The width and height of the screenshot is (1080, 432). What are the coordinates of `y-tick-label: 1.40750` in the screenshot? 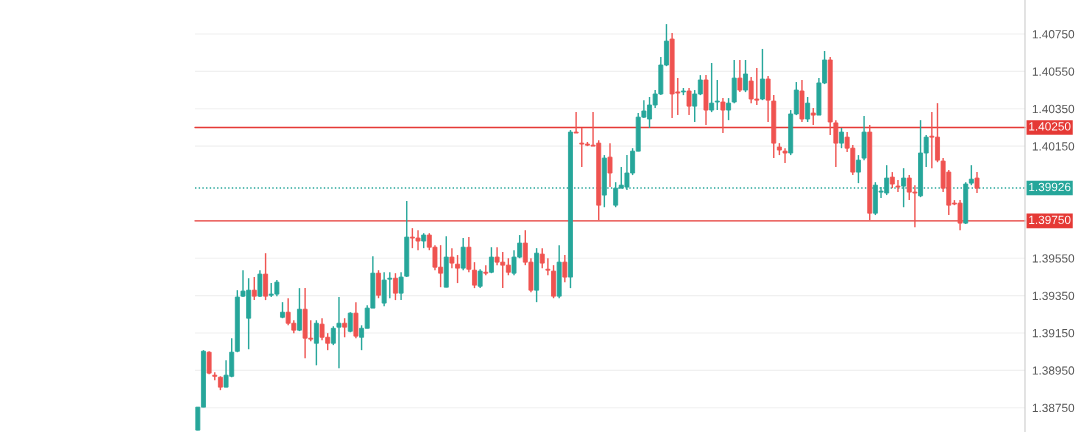 It's located at (1053, 34).